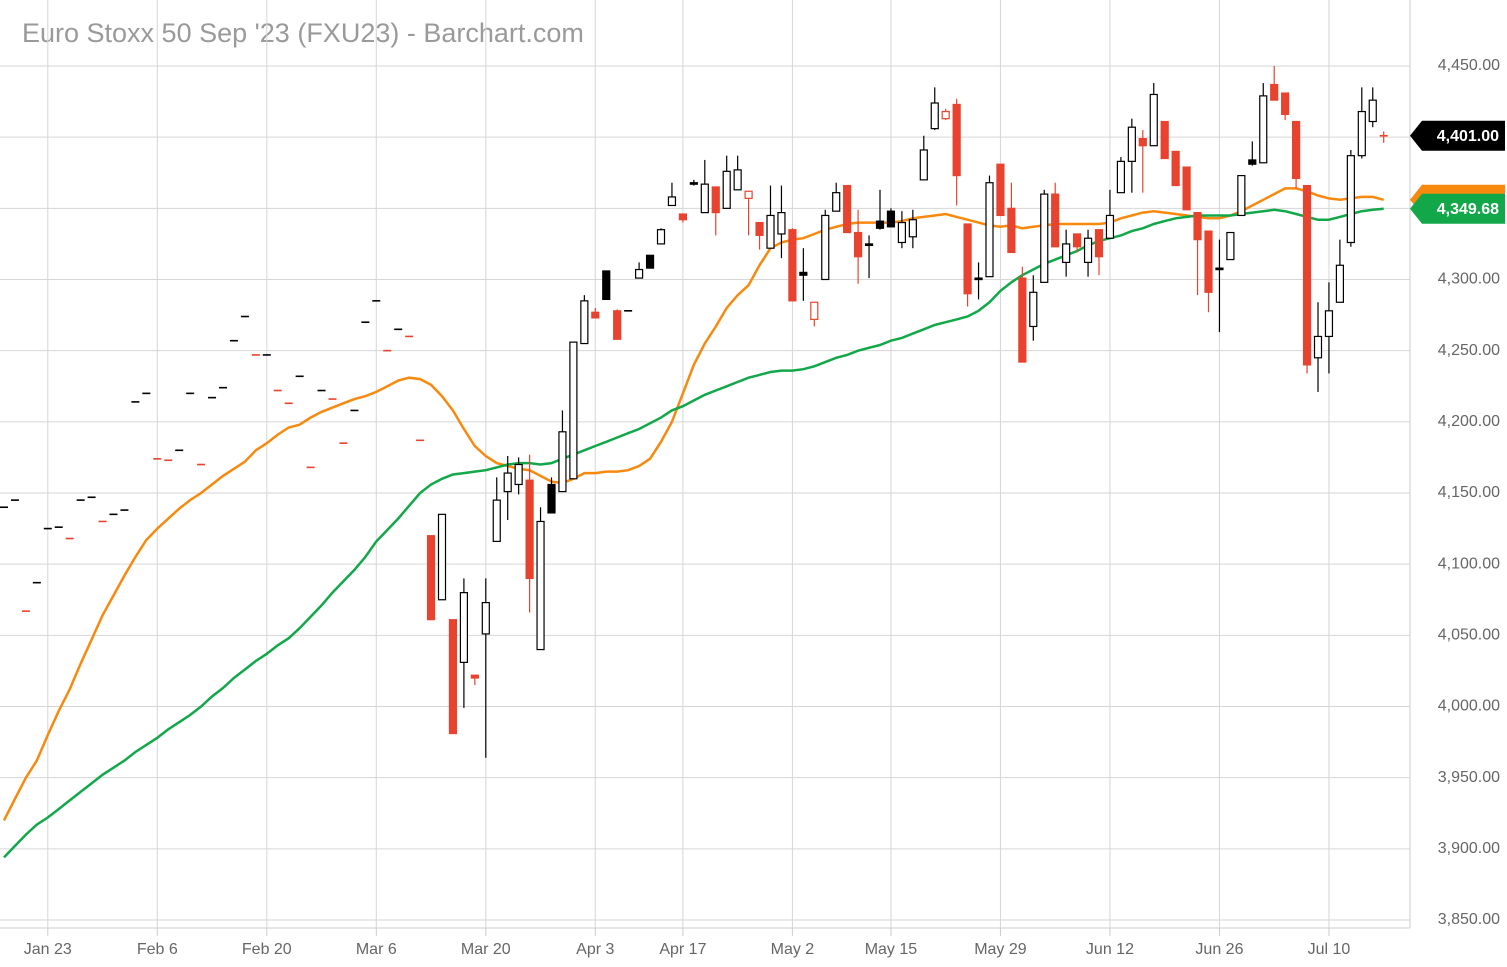 The image size is (1507, 967). Describe the element at coordinates (376, 949) in the screenshot. I see `x-tick-label: Mar 6` at that location.